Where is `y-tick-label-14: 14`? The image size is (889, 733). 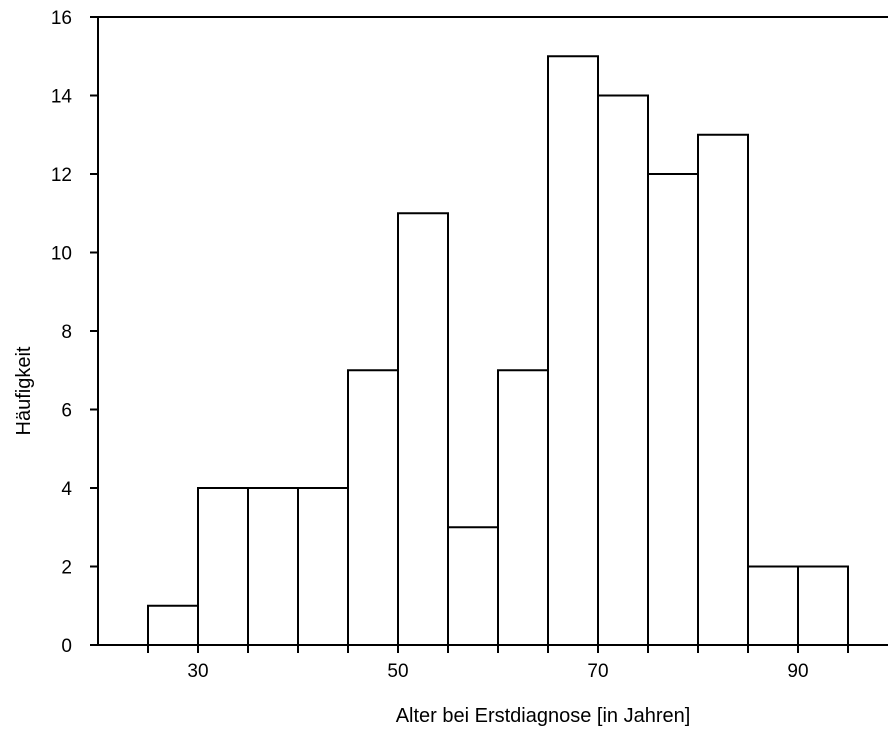
y-tick-label-14: 14 is located at coordinates (62, 97).